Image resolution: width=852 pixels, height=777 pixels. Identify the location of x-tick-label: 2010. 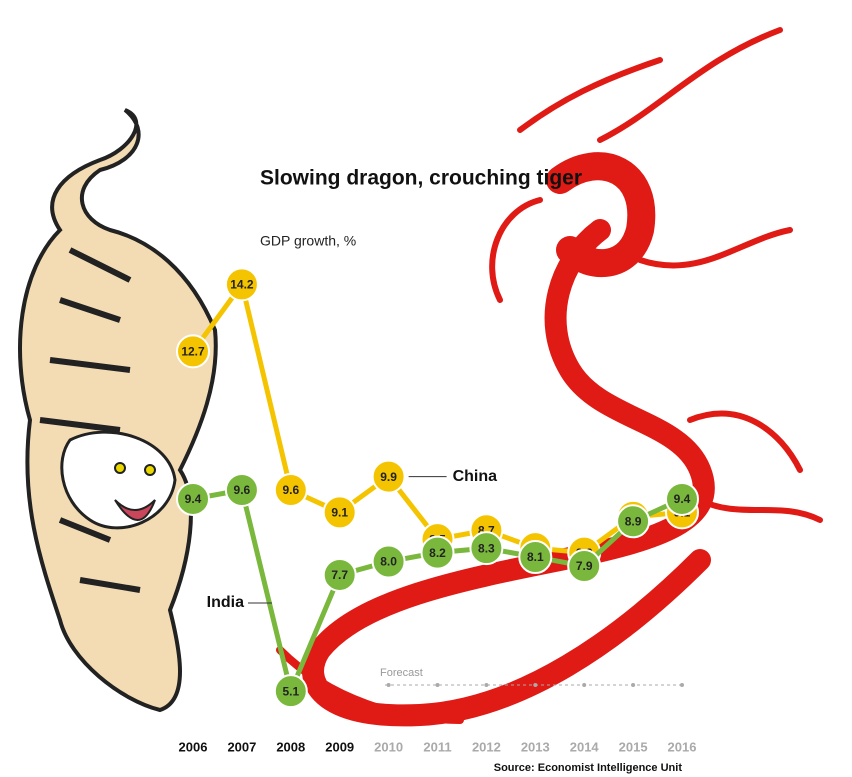
(388, 746).